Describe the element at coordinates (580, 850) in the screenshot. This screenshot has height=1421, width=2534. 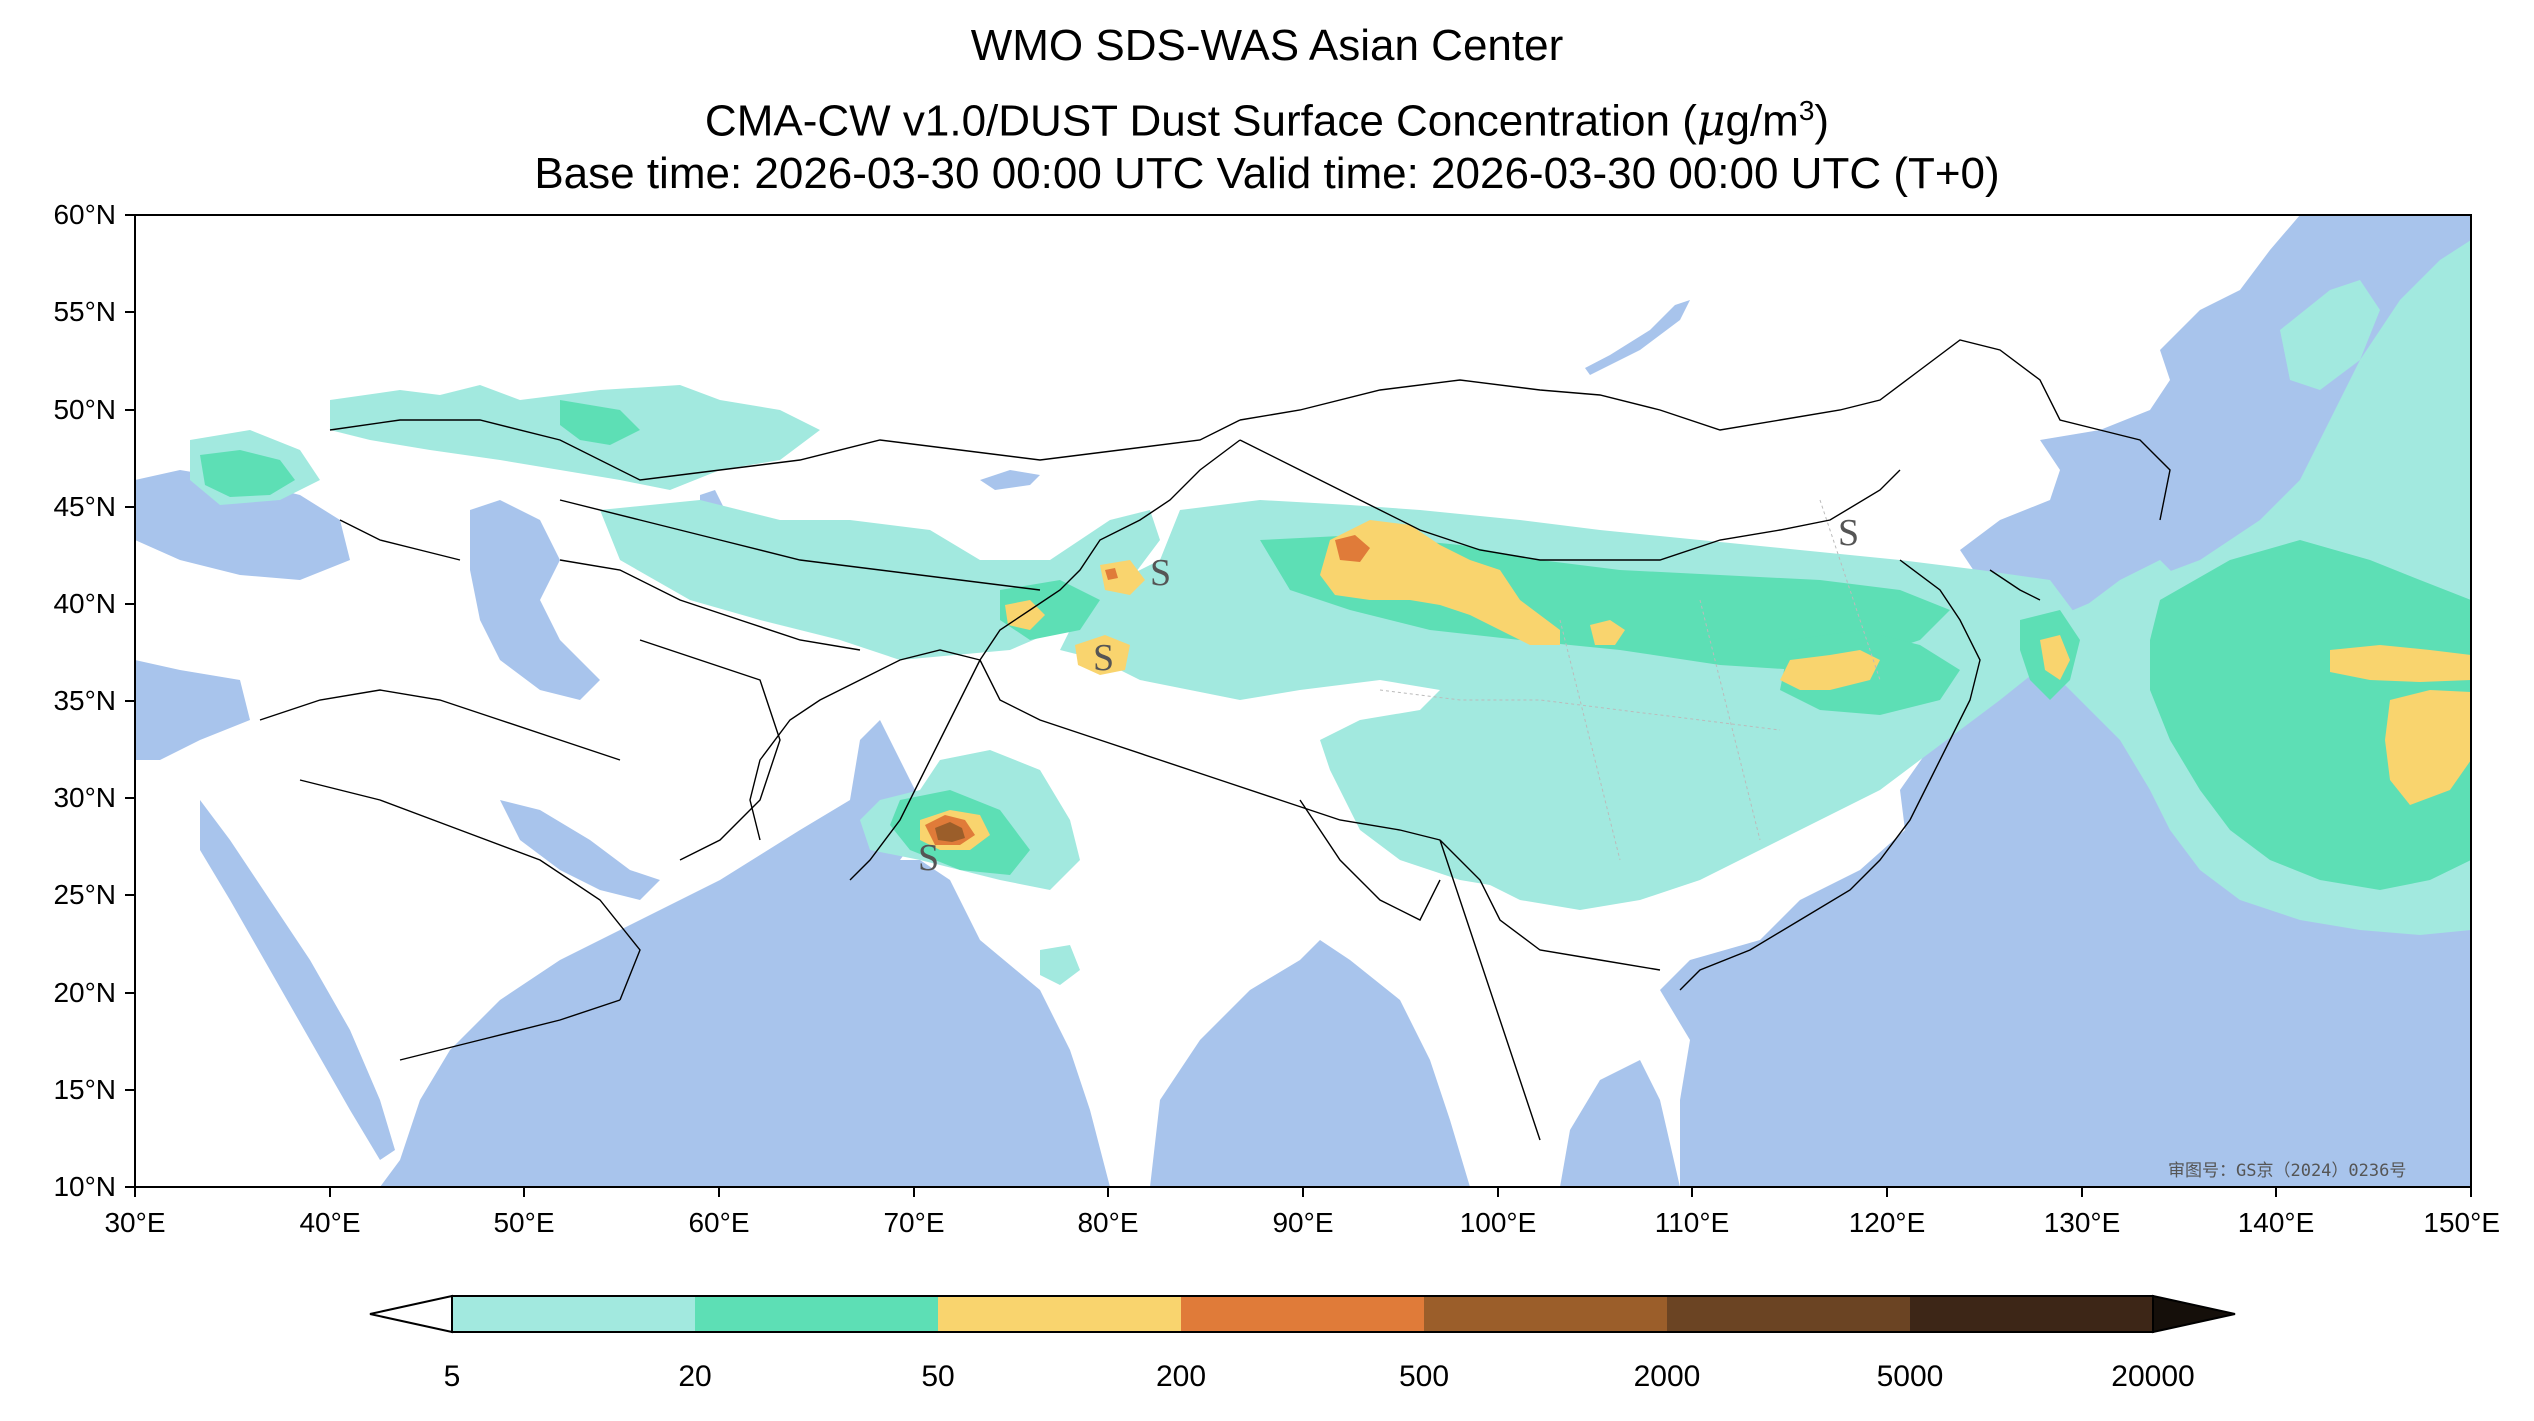
I see `persian-gulf` at that location.